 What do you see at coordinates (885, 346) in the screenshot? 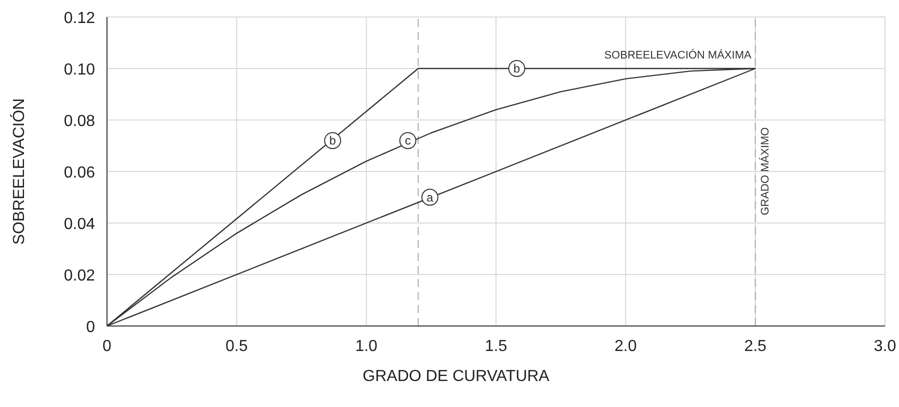
I see `x-tick-label: 3.0` at bounding box center [885, 346].